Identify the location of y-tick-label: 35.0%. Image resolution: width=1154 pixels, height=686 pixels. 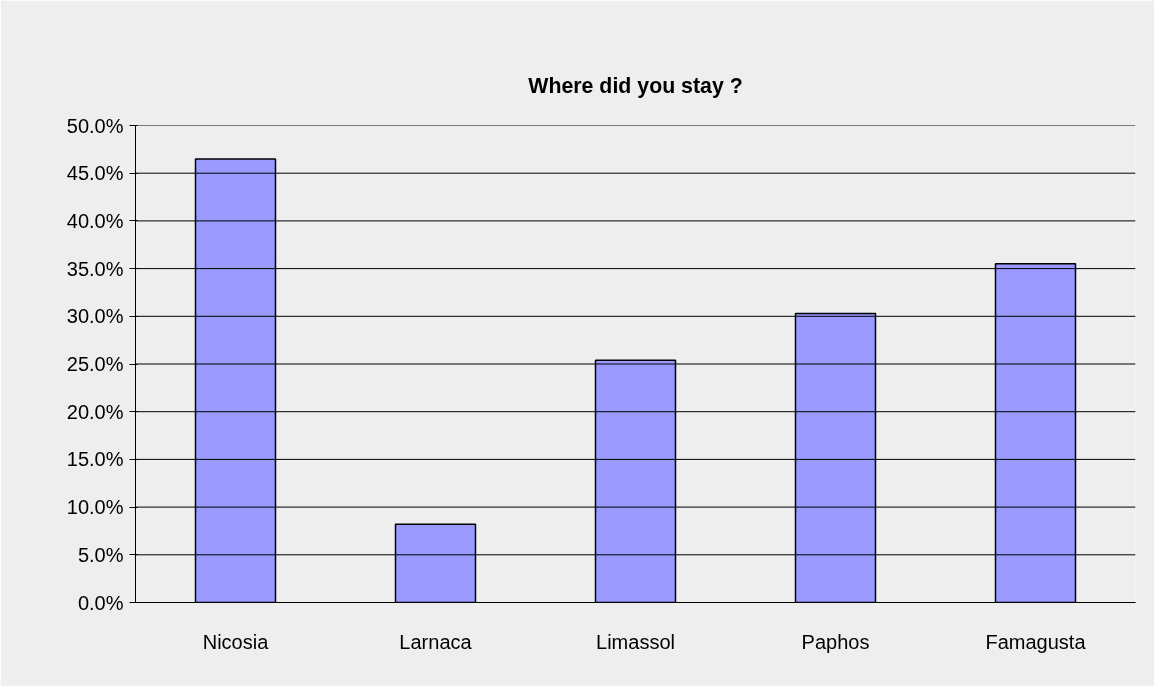
(95, 268).